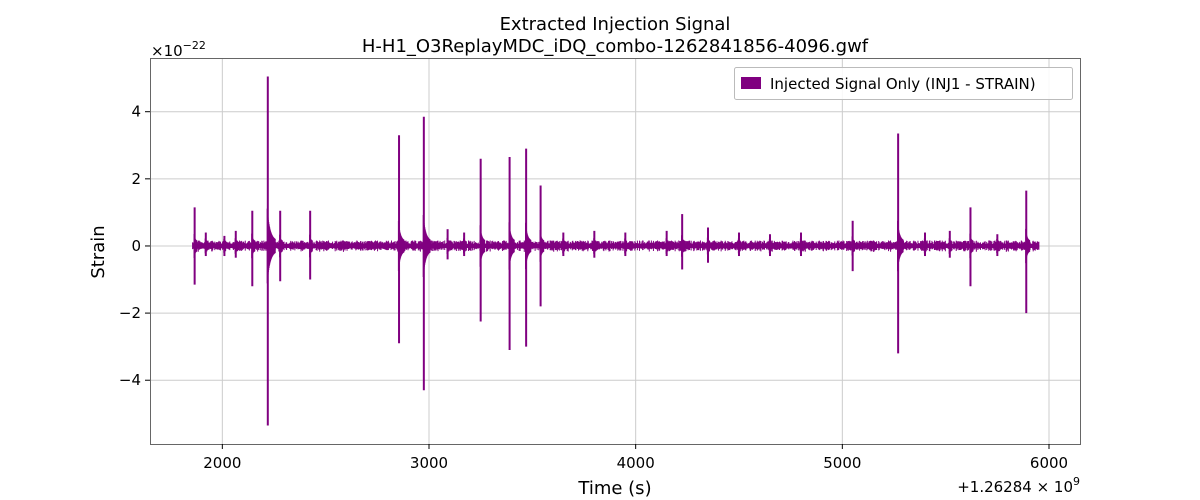 This screenshot has height=500, width=1200. What do you see at coordinates (130, 313) in the screenshot?
I see `y-tick-label: −2` at bounding box center [130, 313].